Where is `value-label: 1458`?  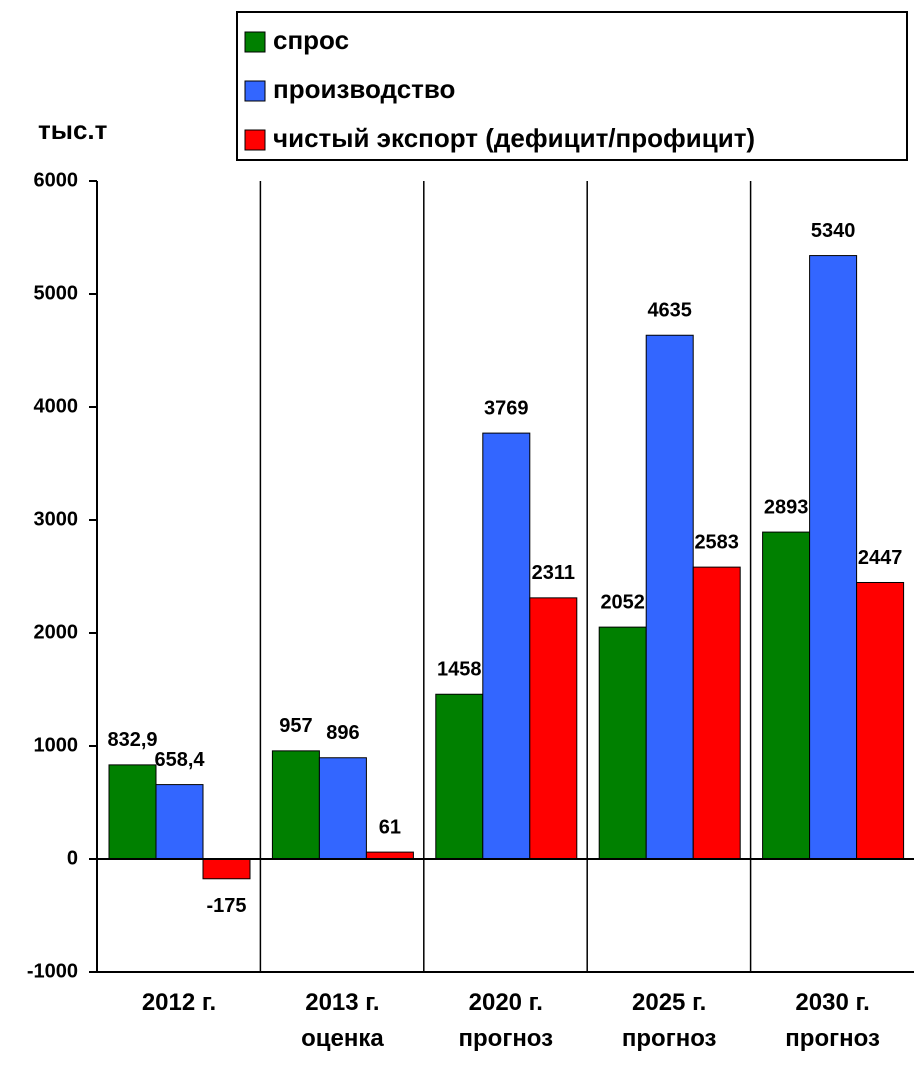 value-label: 1458 is located at coordinates (459, 670).